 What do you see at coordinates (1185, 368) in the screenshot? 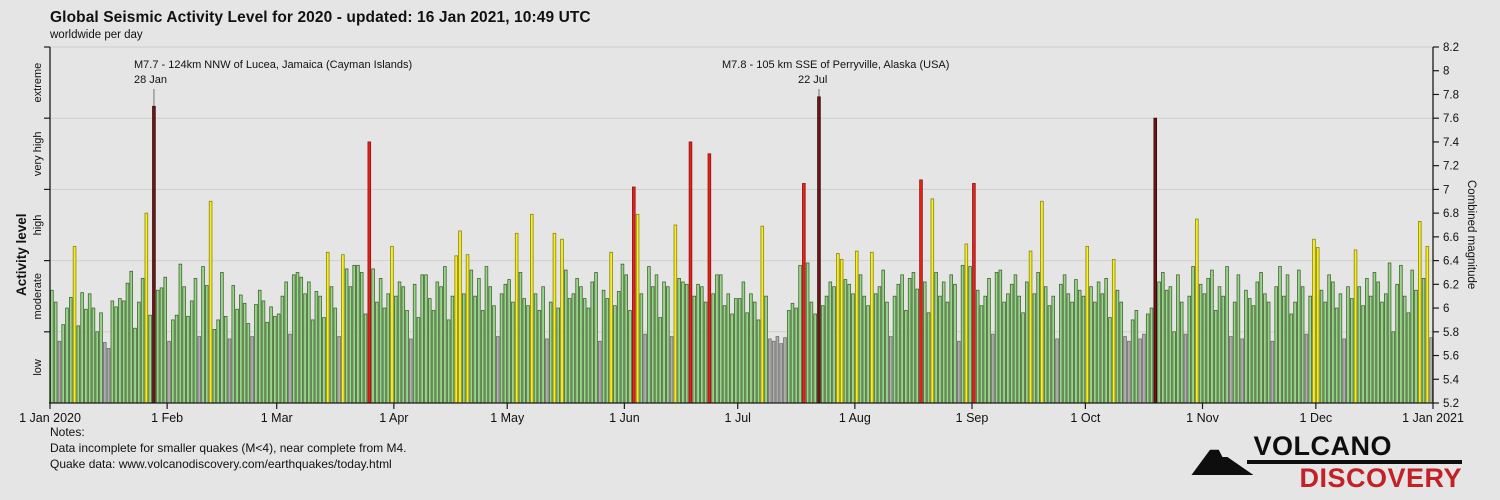
I see `bar-day-301-low` at bounding box center [1185, 368].